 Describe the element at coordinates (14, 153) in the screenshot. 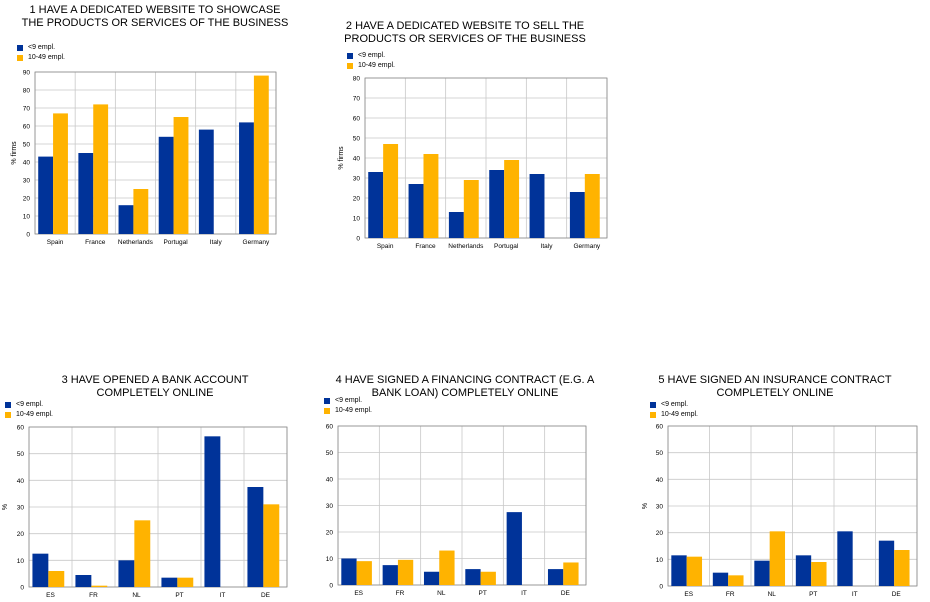

I see `y-axis-title: % firms` at that location.